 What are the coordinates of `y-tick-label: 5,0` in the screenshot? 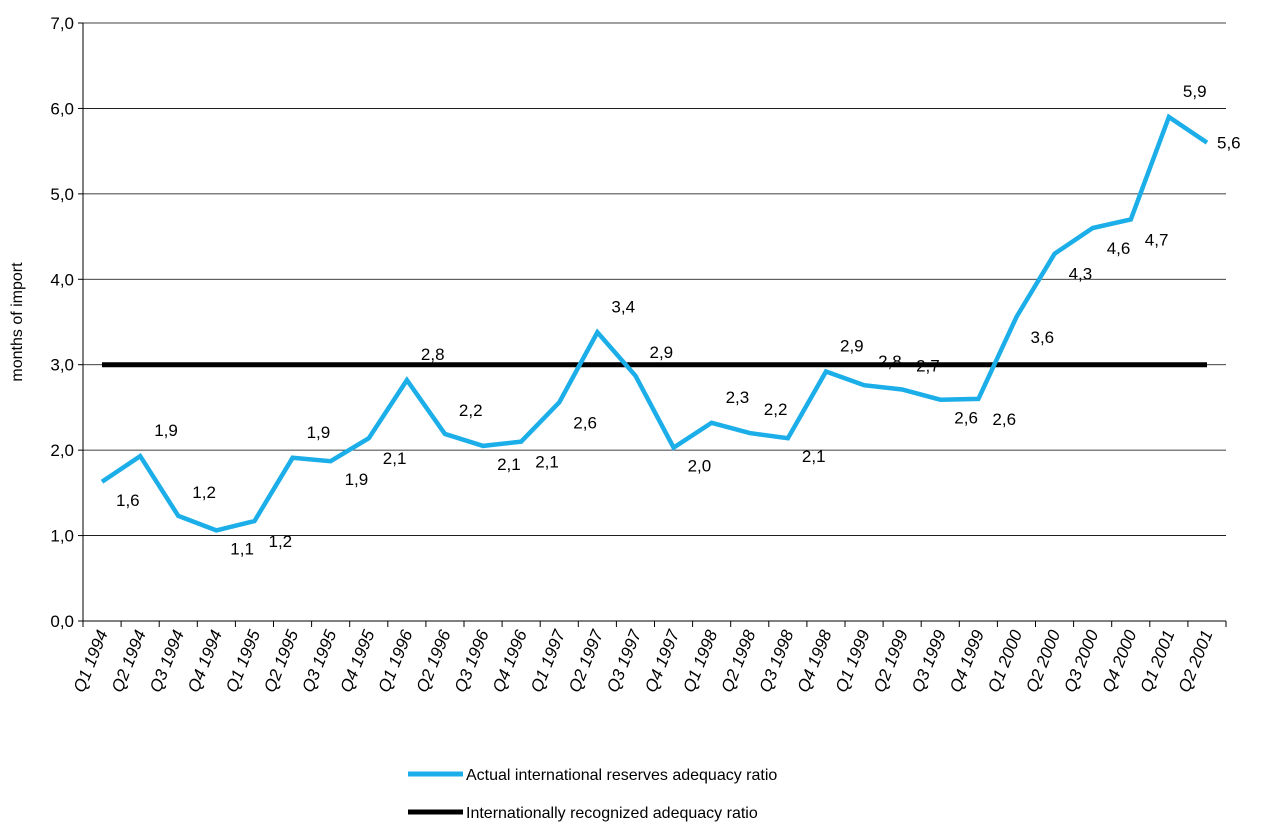 It's located at (62, 194).